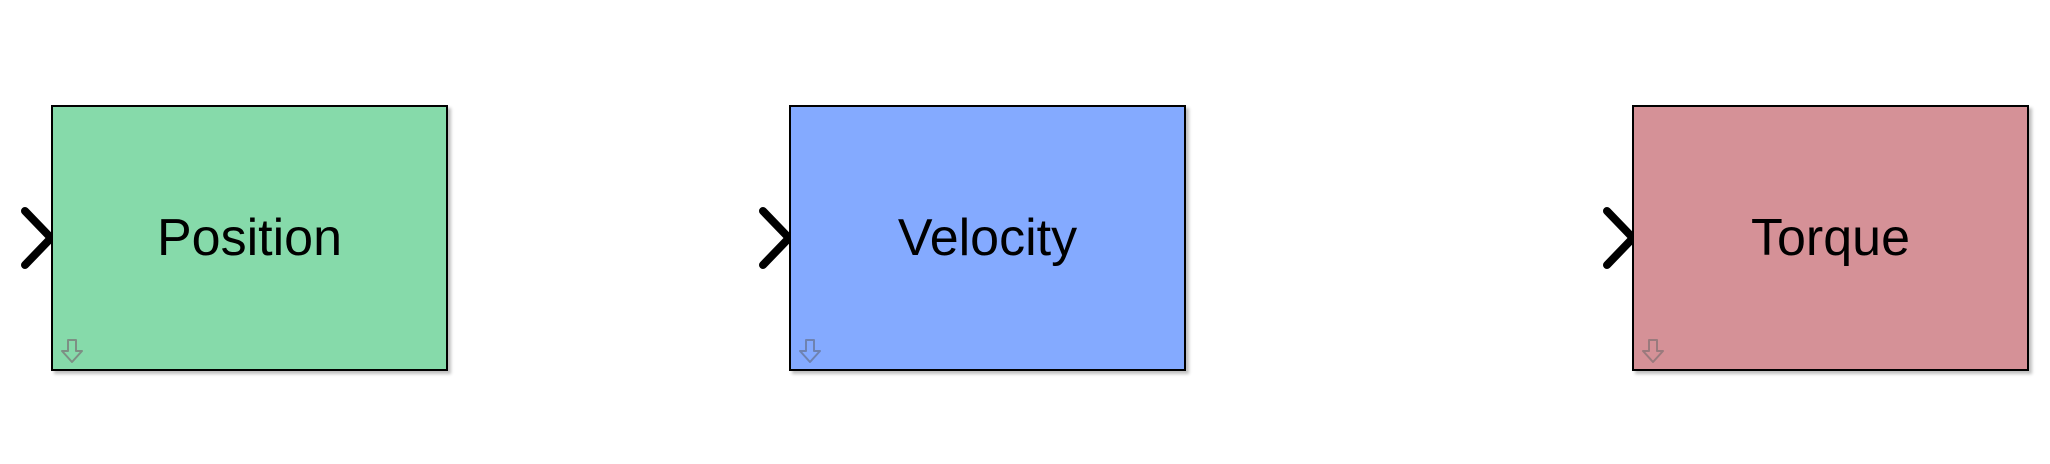  I want to click on block-label-torque: Torque, so click(1830, 238).